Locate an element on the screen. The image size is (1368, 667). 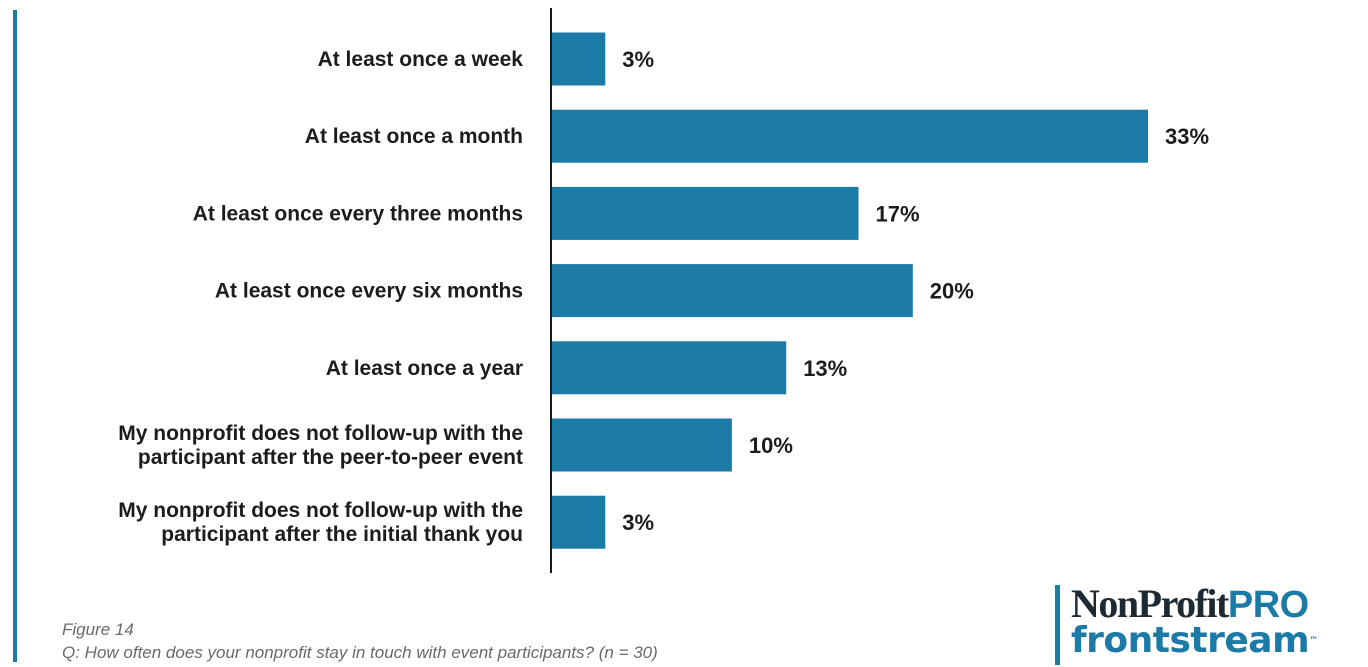
value-label-3: 17% is located at coordinates (898, 213).